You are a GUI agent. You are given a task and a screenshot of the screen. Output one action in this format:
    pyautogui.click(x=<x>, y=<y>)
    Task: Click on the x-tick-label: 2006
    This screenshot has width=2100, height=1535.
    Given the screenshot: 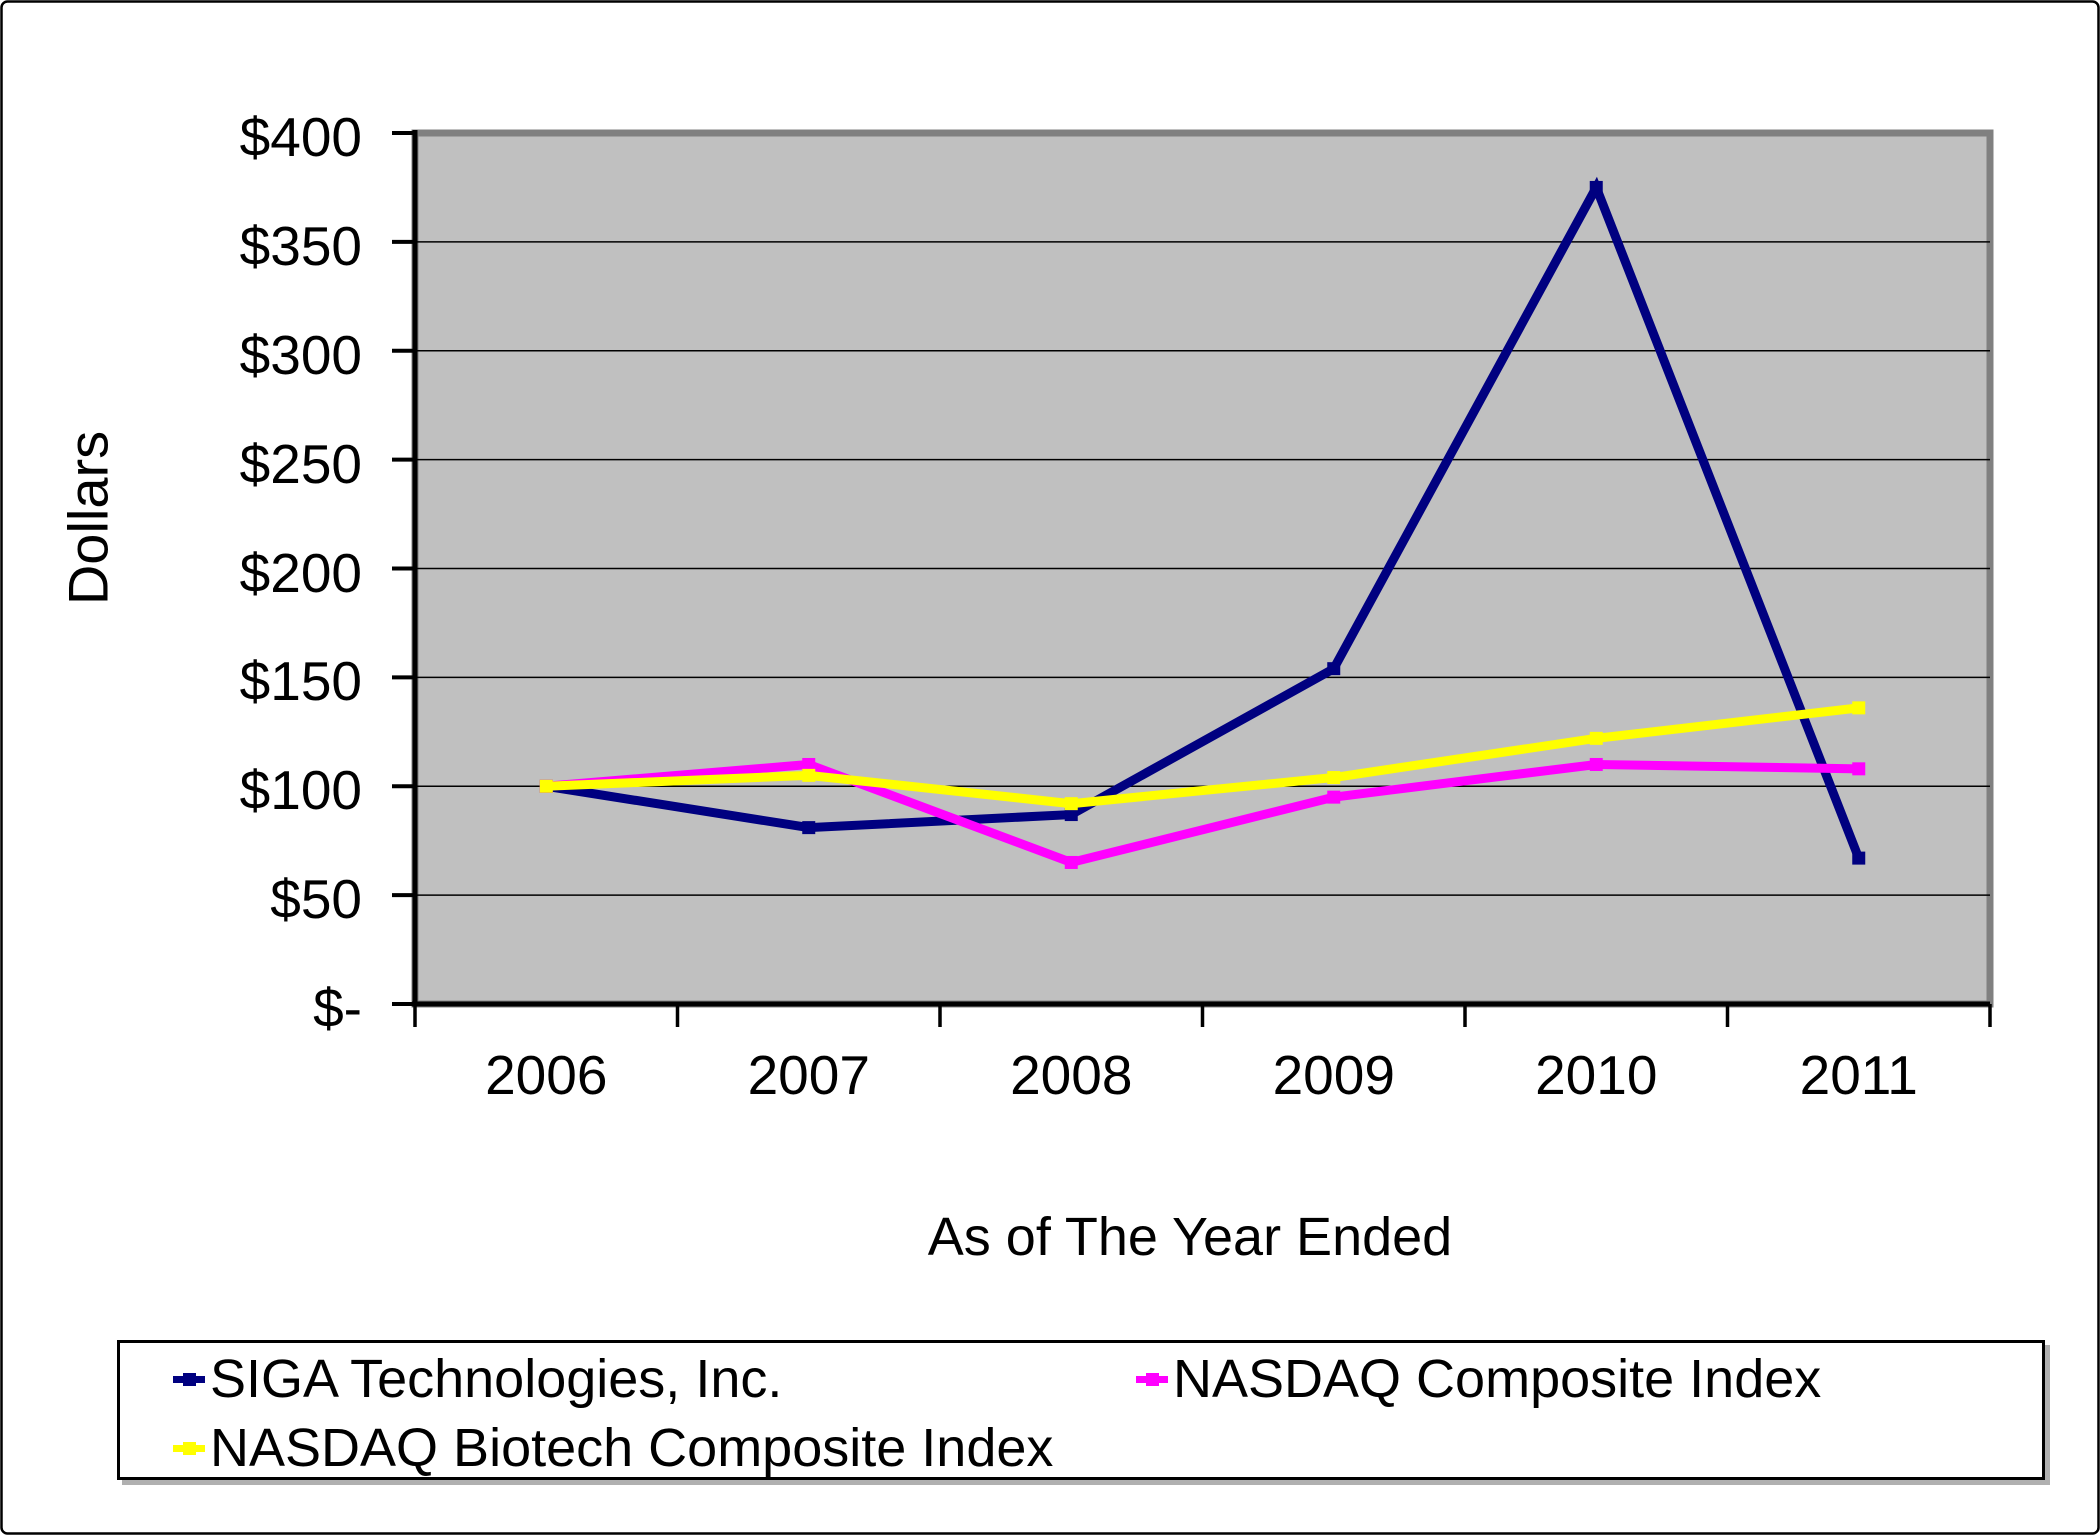 What is the action you would take?
    pyautogui.click(x=546, y=1075)
    